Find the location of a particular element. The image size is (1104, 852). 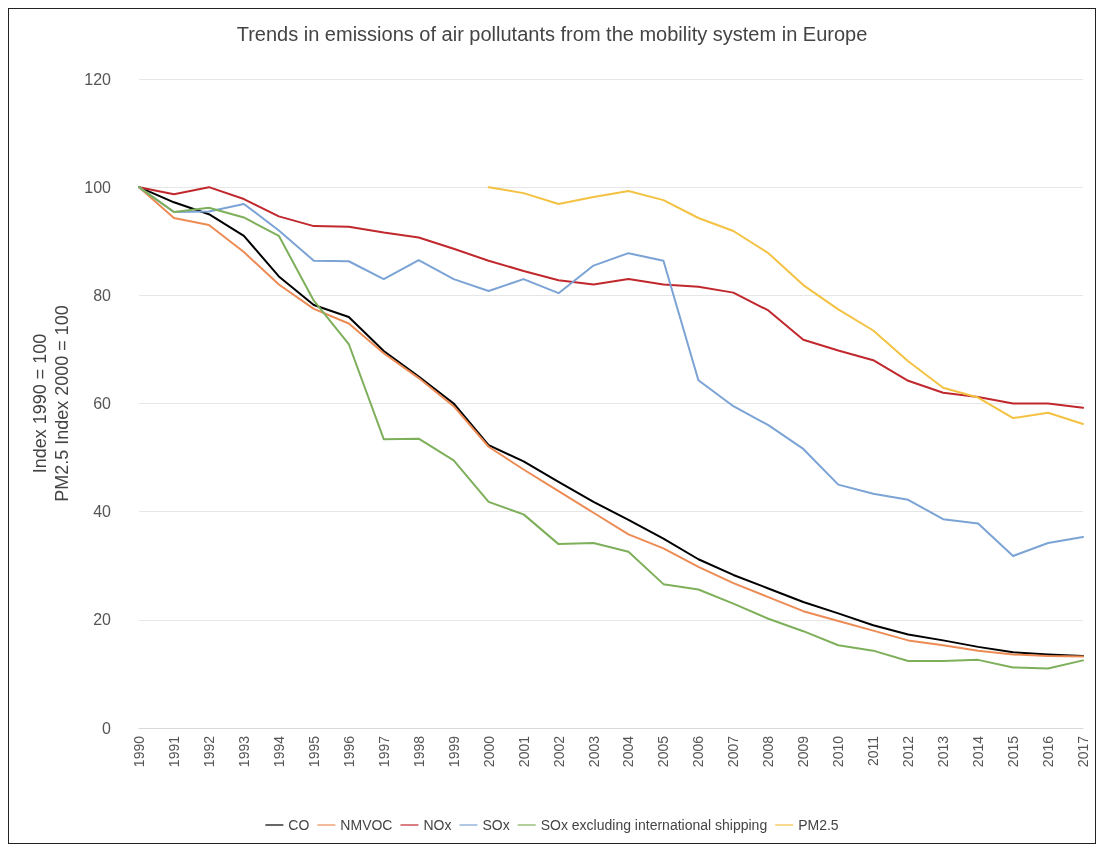

x-tick-label: 1993 is located at coordinates (243, 751).